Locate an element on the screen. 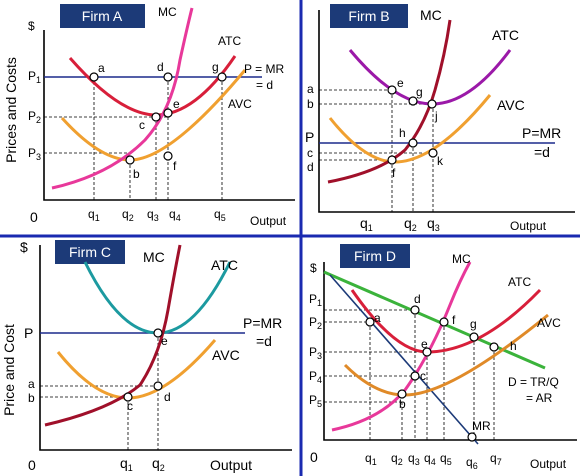  firm-d-price-labels: P1 P2 P3 P4 P5 is located at coordinates (315, 350).